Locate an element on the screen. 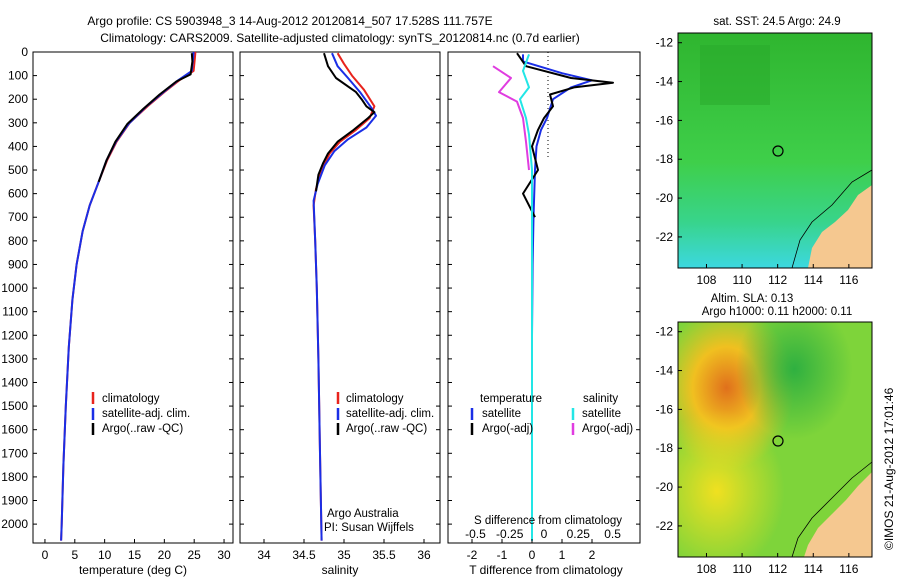  legend-label-s-argo: Argo(-adj) is located at coordinates (607, 429).